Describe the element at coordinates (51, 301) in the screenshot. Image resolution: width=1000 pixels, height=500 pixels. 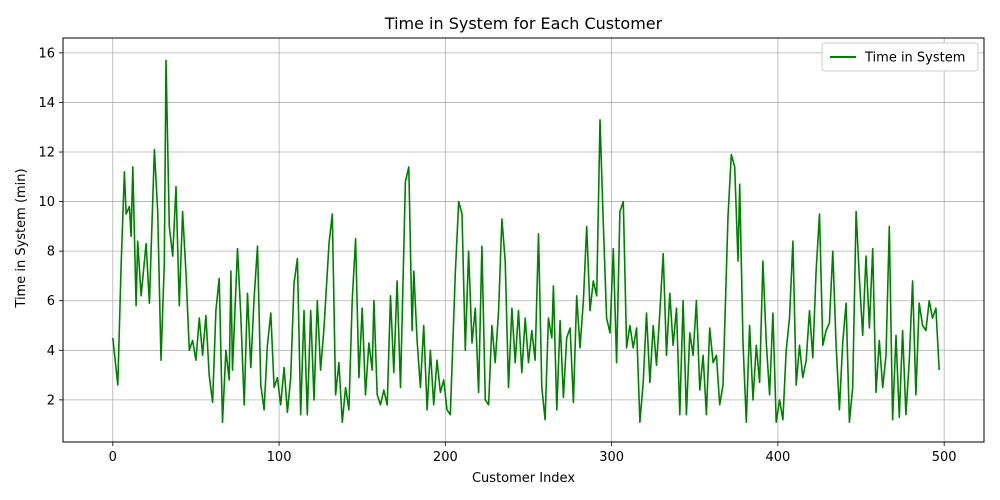
I see `y-tick-label: 6` at that location.